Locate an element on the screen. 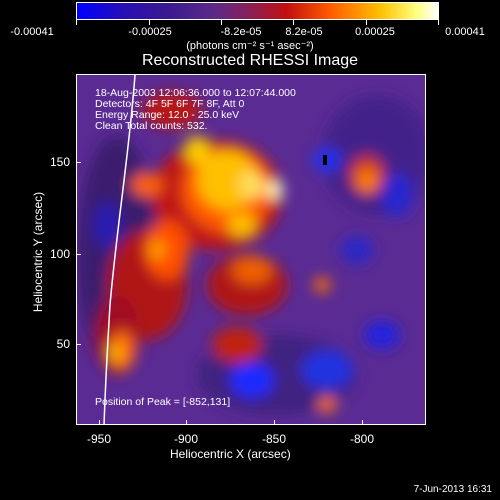 Image resolution: width=500 pixels, height=500 pixels. annotation-time: 18-Aug-2003 12:06:36.000 to 12:07:44.000 is located at coordinates (195, 93).